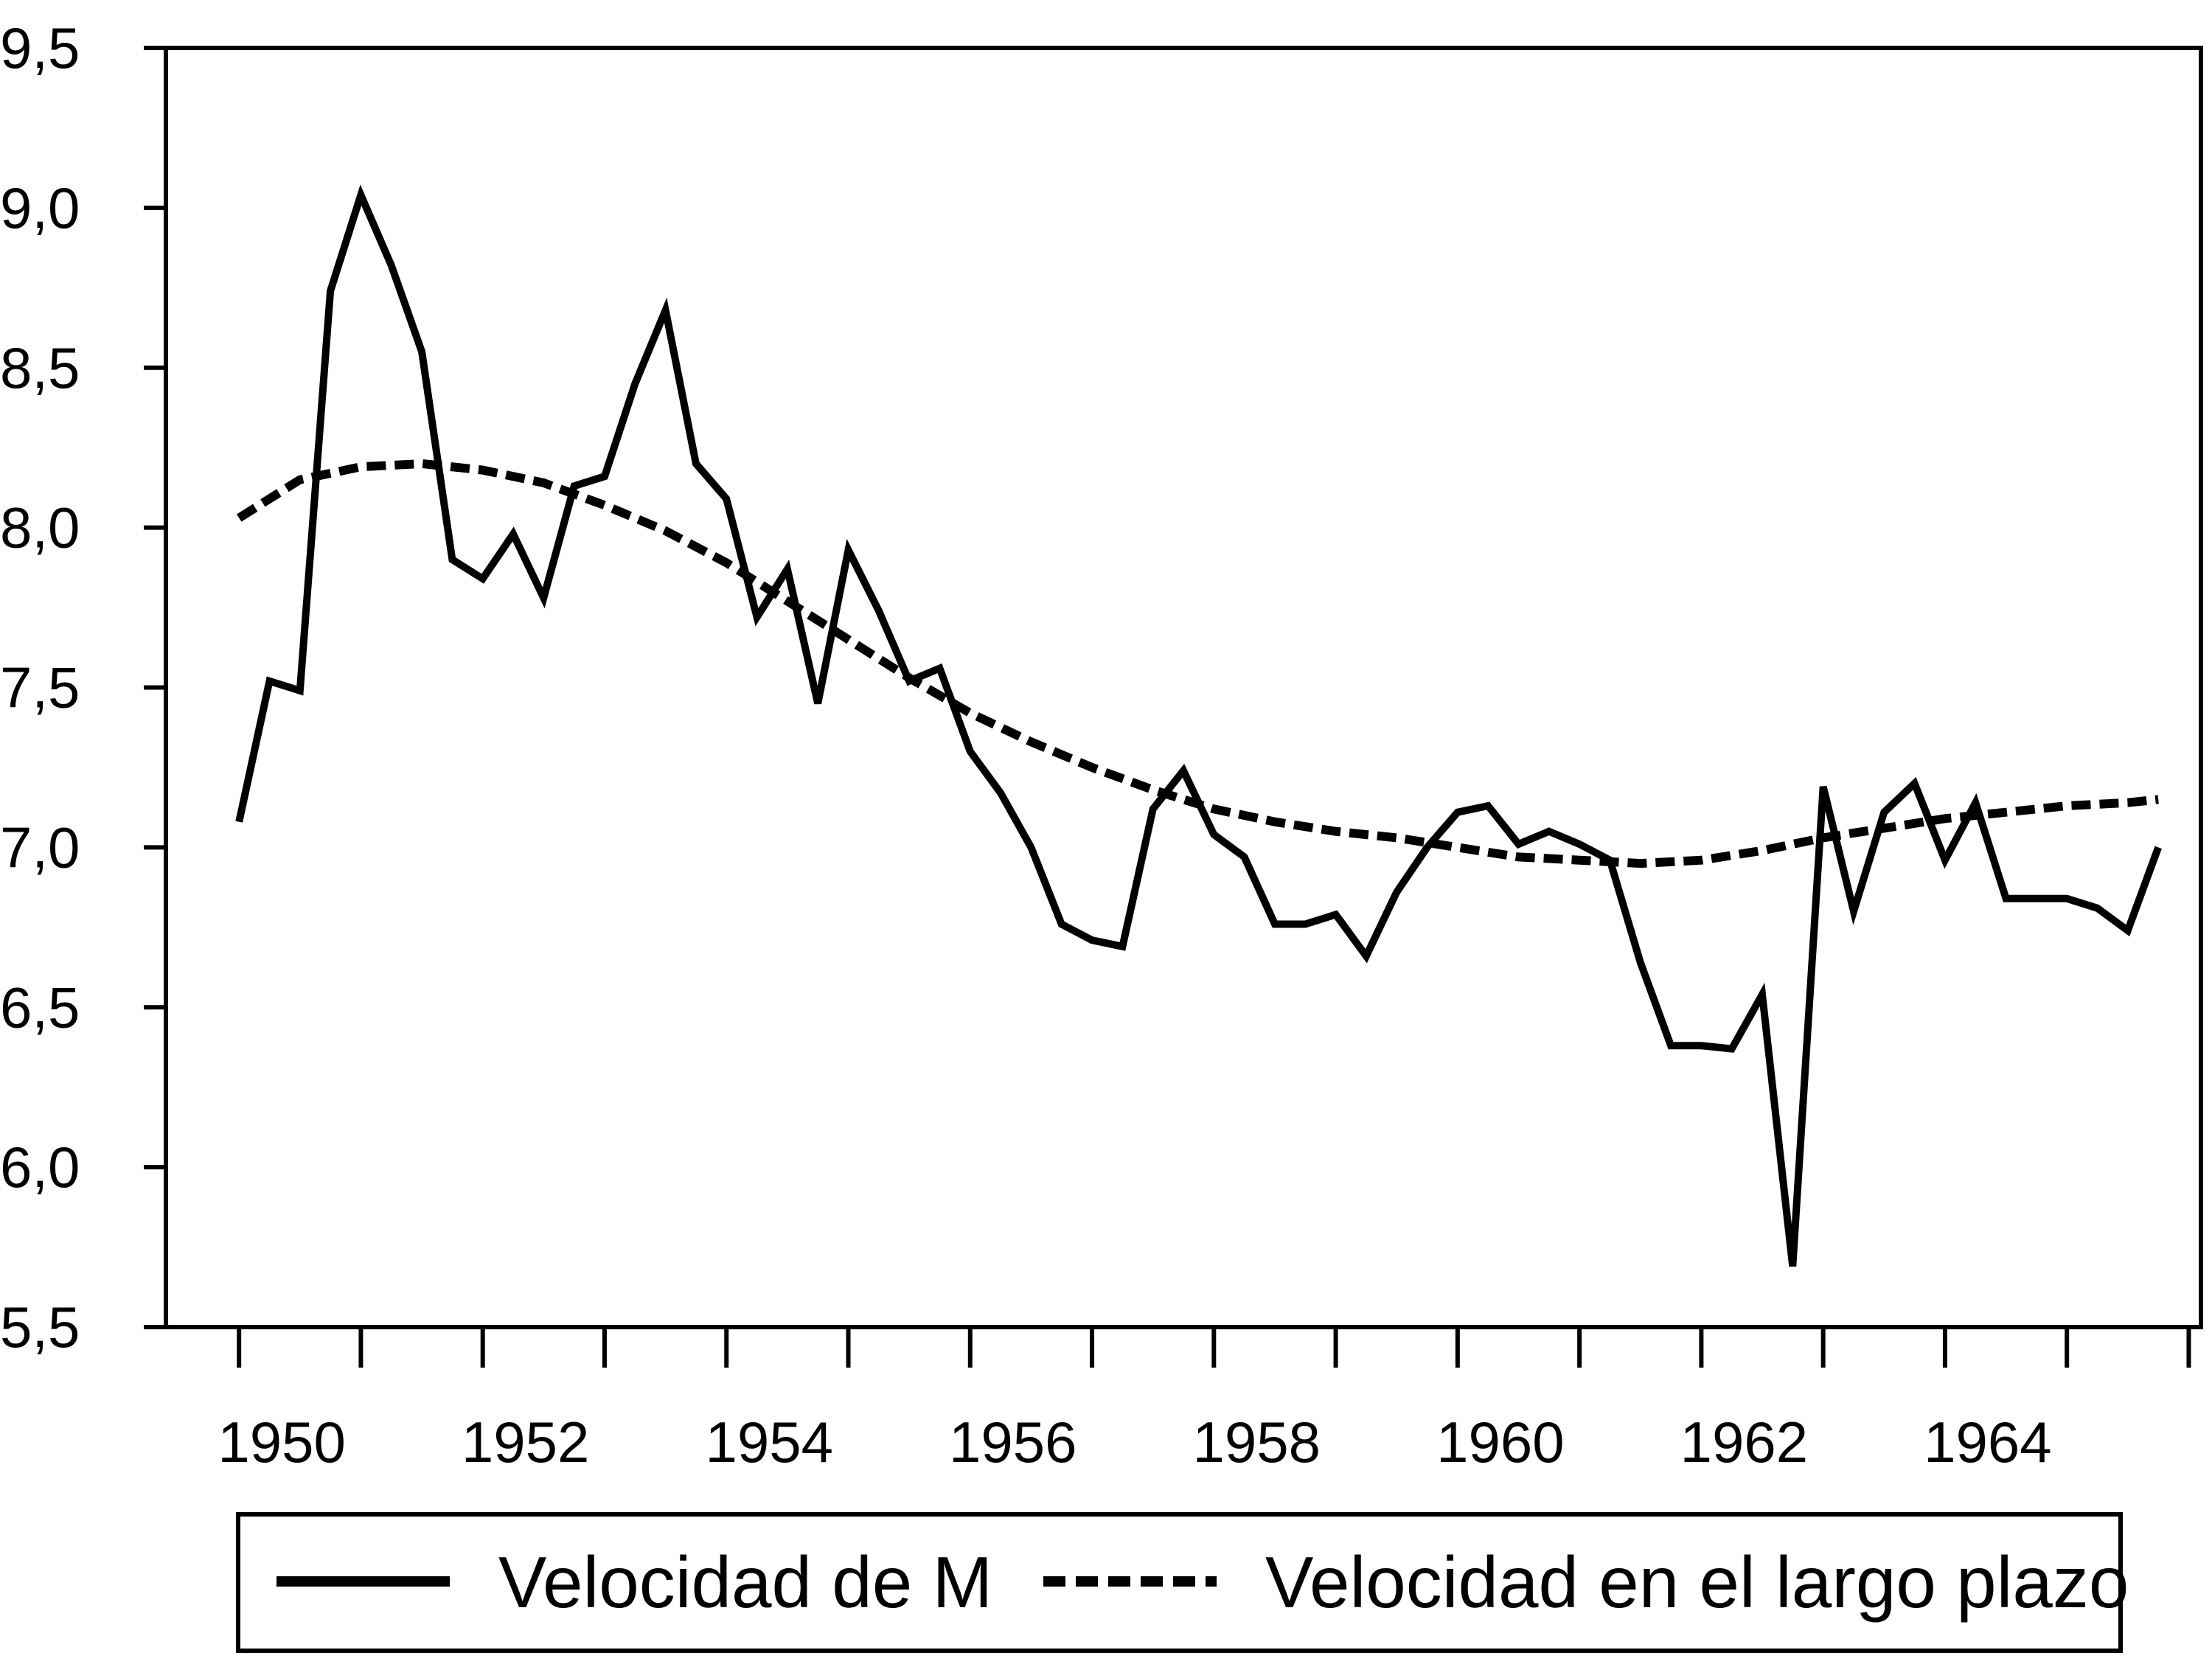 The width and height of the screenshot is (2212, 1664). I want to click on x-tick-label: 1950, so click(282, 1442).